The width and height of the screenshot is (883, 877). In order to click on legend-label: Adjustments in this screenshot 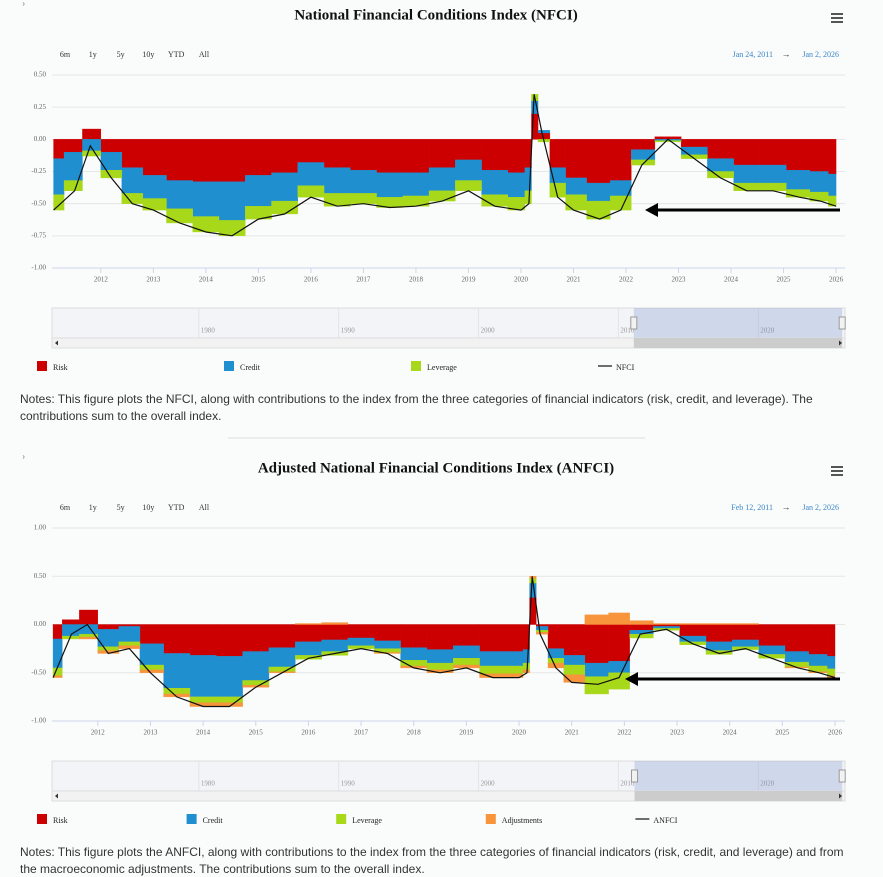, I will do `click(522, 820)`.